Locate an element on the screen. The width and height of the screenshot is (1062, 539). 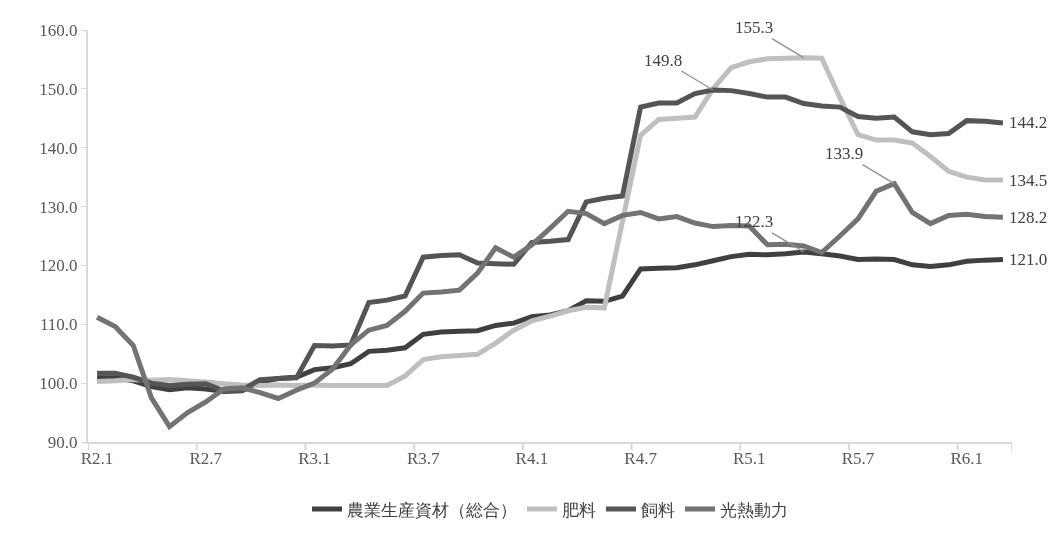
data-label: 128.2 is located at coordinates (1028, 217).